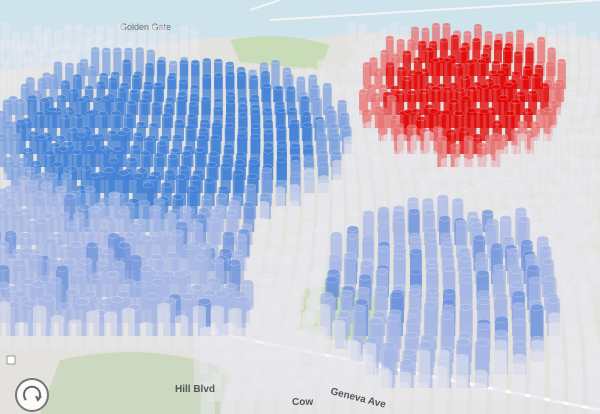  I want to click on toggle-button, so click(11, 360).